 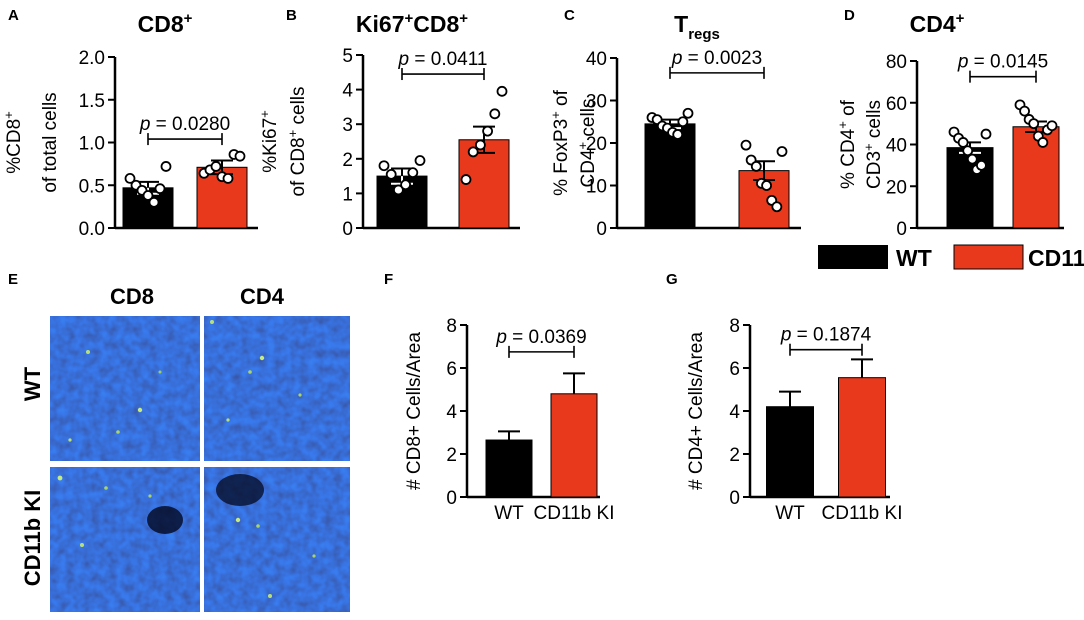 I want to click on y-tick-label: 1.5, so click(x=92, y=101).